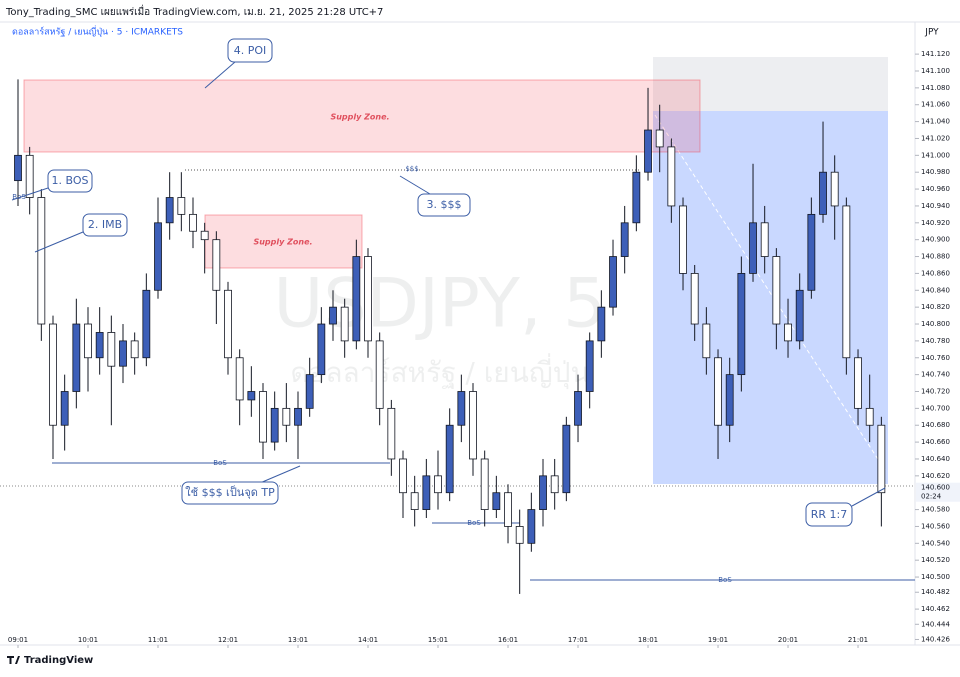 Image resolution: width=960 pixels, height=677 pixels. What do you see at coordinates (935, 609) in the screenshot?
I see `y-tick-label: 140.462` at bounding box center [935, 609].